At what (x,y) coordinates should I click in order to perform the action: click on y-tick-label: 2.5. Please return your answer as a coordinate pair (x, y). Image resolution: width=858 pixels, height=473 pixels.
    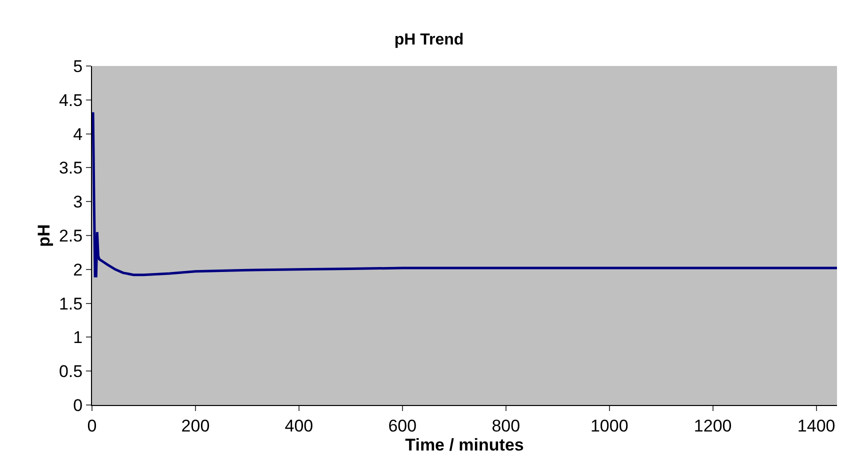
    Looking at the image, I should click on (70, 236).